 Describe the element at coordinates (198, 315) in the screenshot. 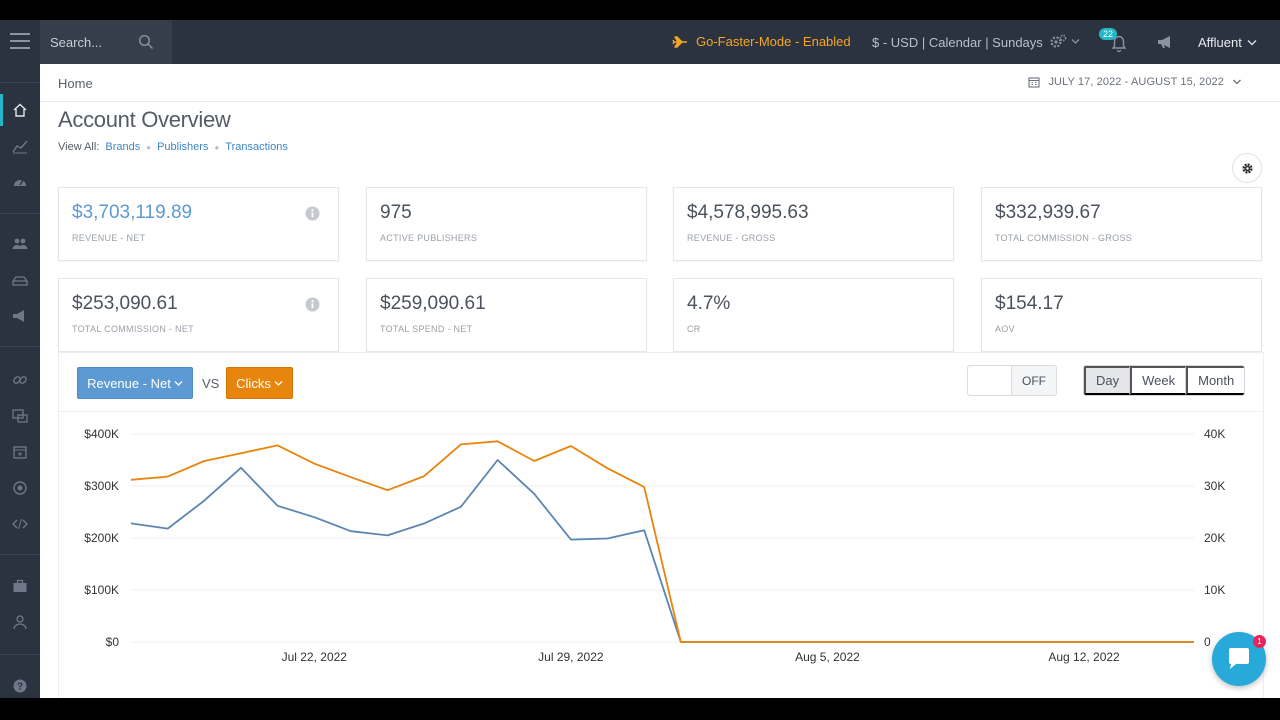

I see `kpi-card-total-commission-net: $253,090.61 TOTAL COMMISSION - NET` at that location.